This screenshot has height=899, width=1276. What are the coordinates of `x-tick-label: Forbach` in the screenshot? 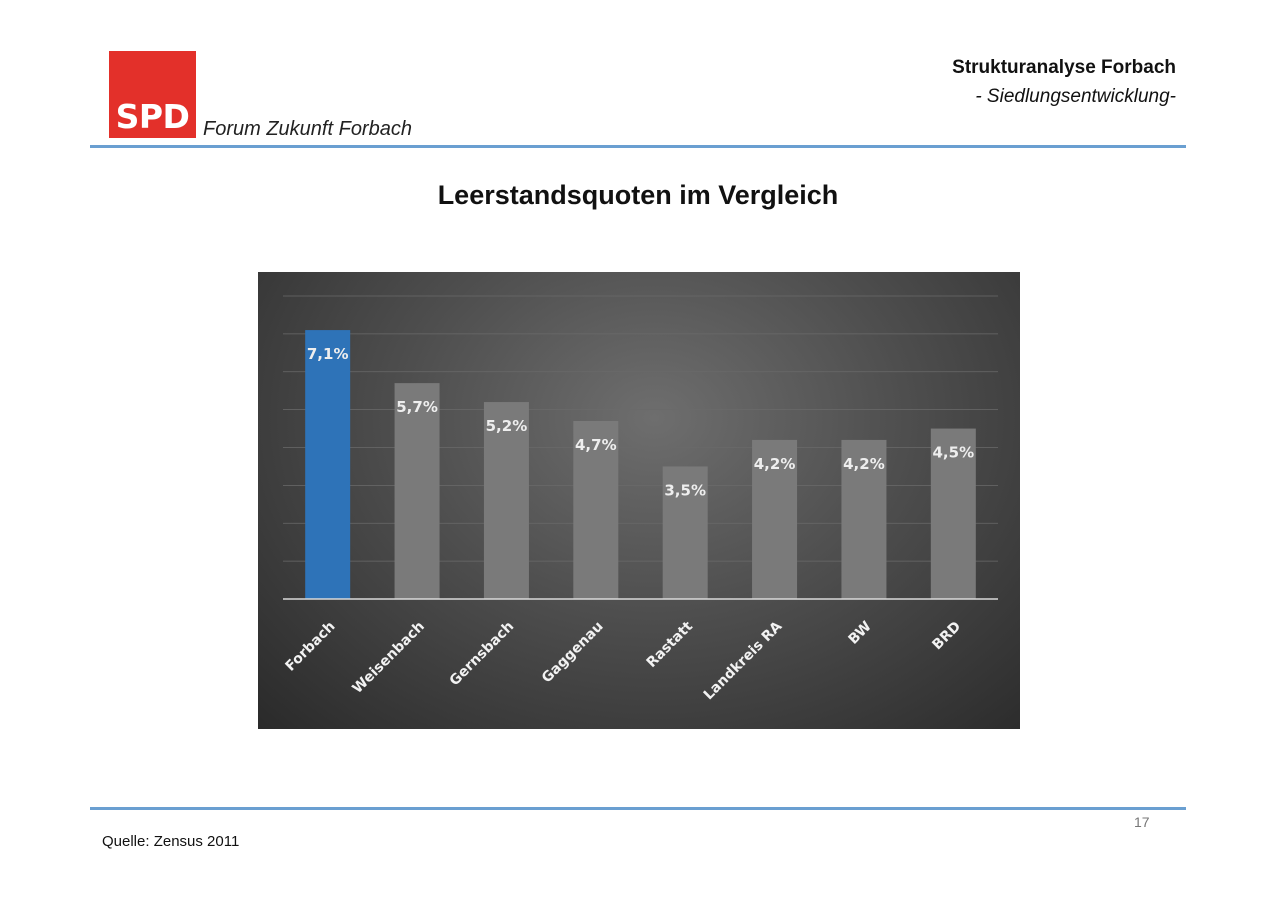 It's located at (310, 647).